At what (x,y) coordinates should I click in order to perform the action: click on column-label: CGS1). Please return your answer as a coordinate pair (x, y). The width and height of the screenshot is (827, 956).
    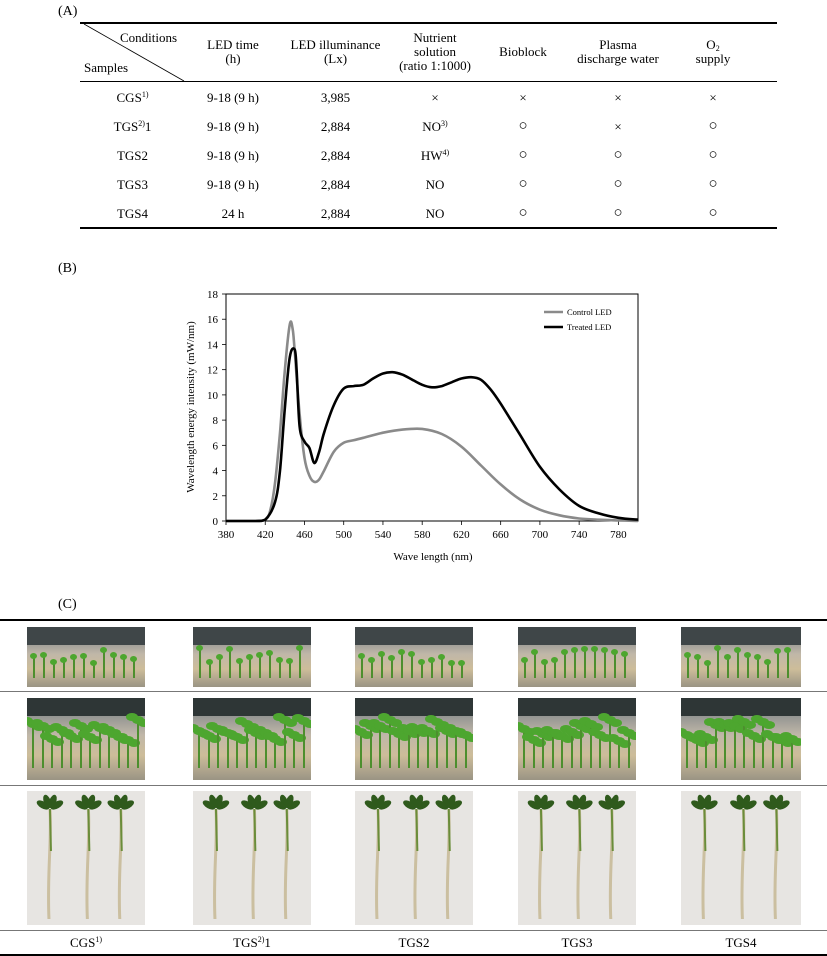
    Looking at the image, I should click on (86, 943).